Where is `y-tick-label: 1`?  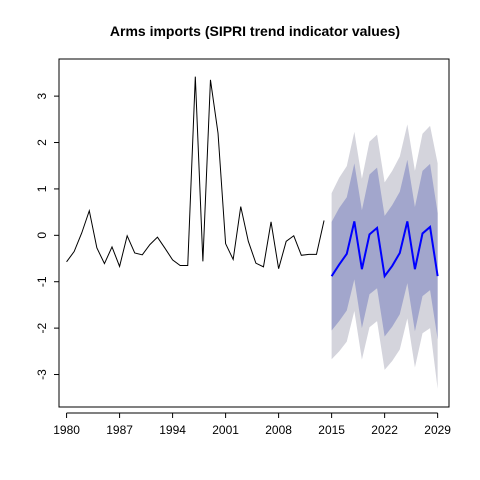
y-tick-label: 1 is located at coordinates (42, 188).